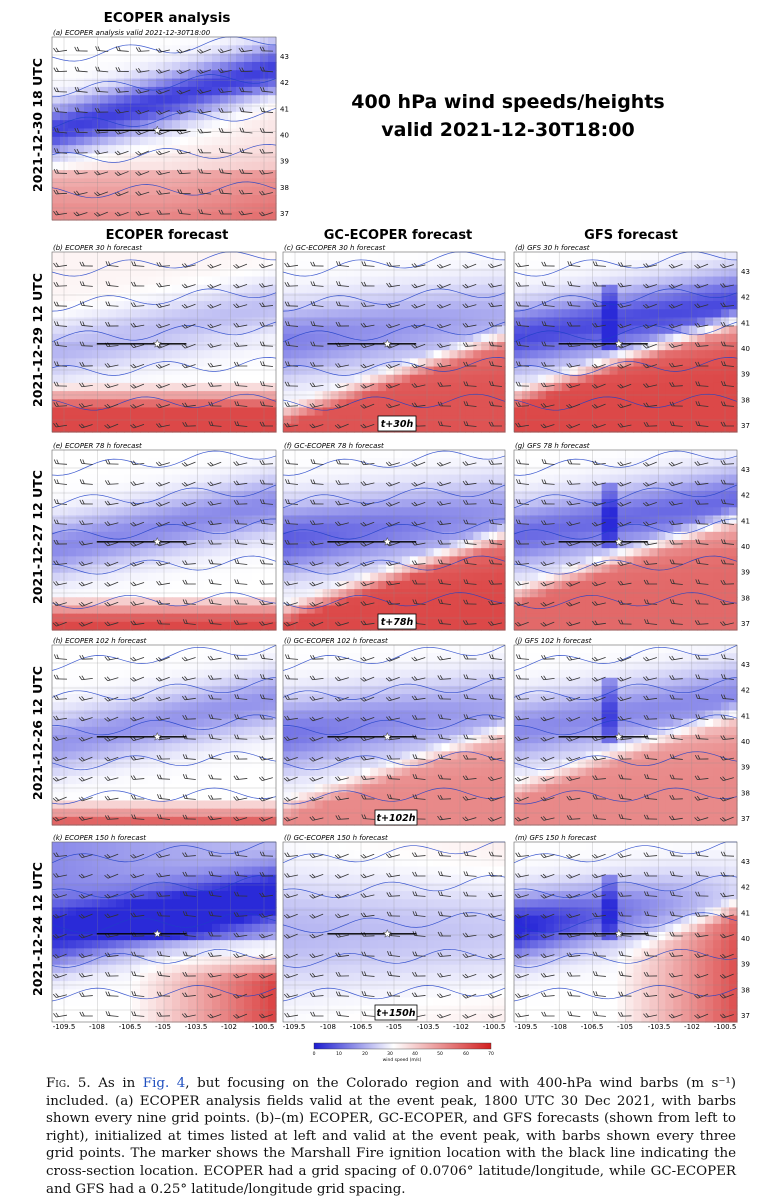 The height and width of the screenshot is (1198, 770). Describe the element at coordinates (336, 641) in the screenshot. I see `panel-label: (i) GC-ECOPER 102 h forecast` at that location.